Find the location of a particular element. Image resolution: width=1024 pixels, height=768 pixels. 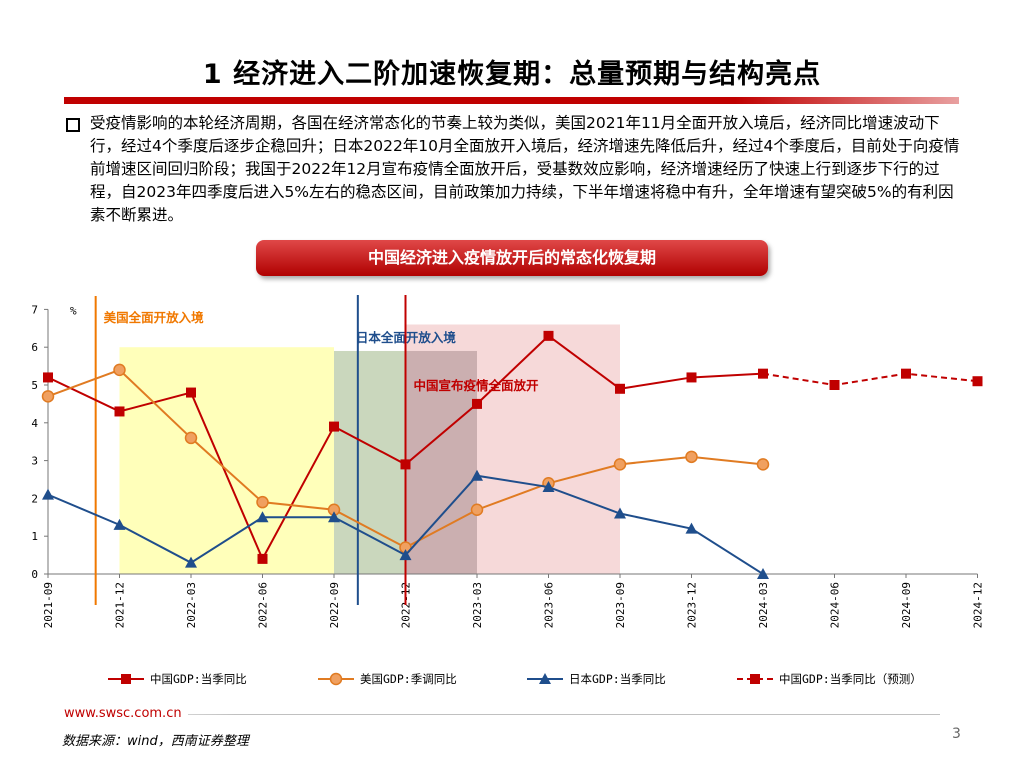

y-tick-label: 0 is located at coordinates (34, 574).